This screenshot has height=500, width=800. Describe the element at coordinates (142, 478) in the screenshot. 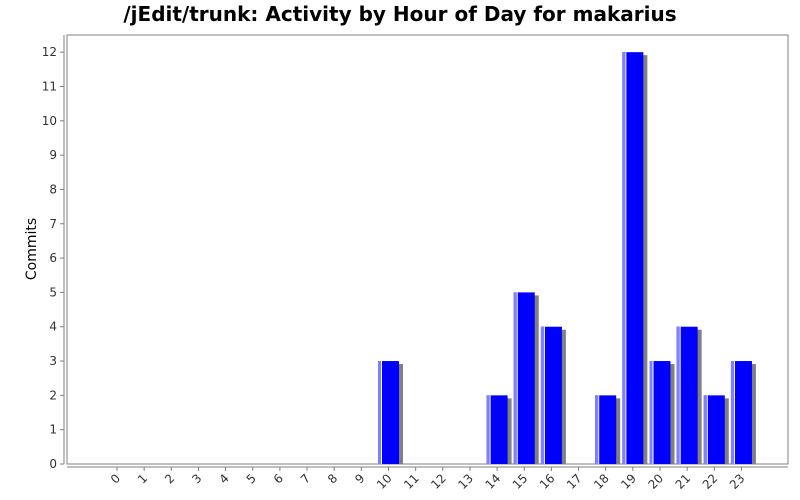

I see `x-tick-label: 1` at that location.